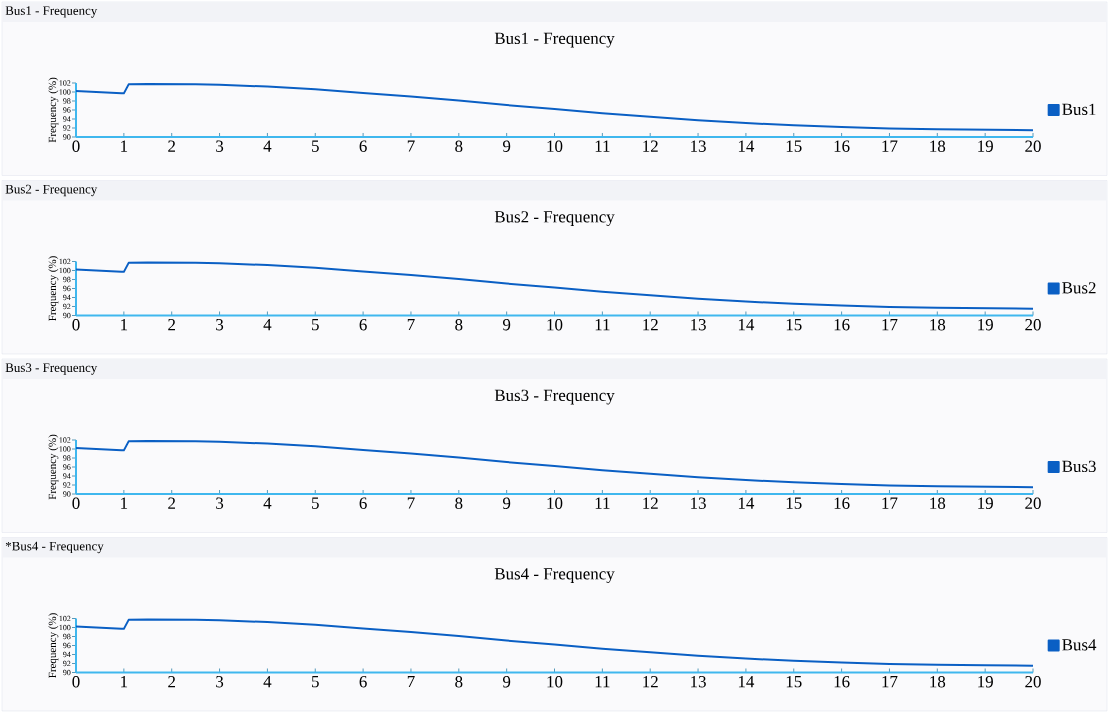  I want to click on legend-label: Bus2, so click(1079, 288).